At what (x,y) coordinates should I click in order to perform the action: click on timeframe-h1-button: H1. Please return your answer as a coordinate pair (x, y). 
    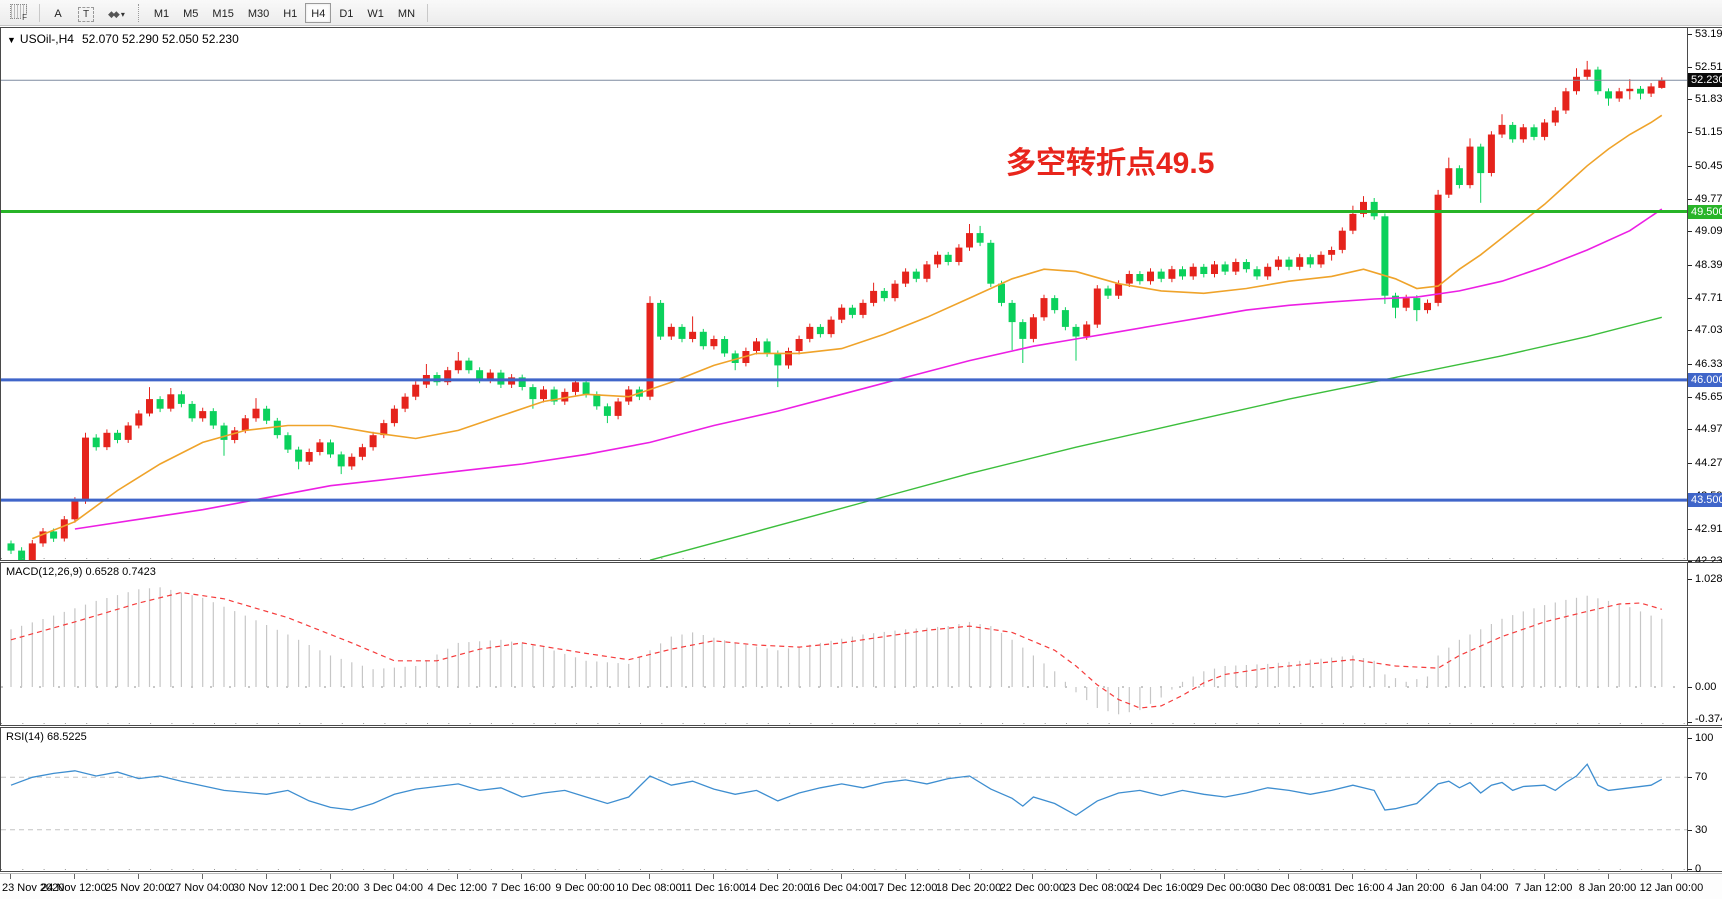
    Looking at the image, I should click on (290, 13).